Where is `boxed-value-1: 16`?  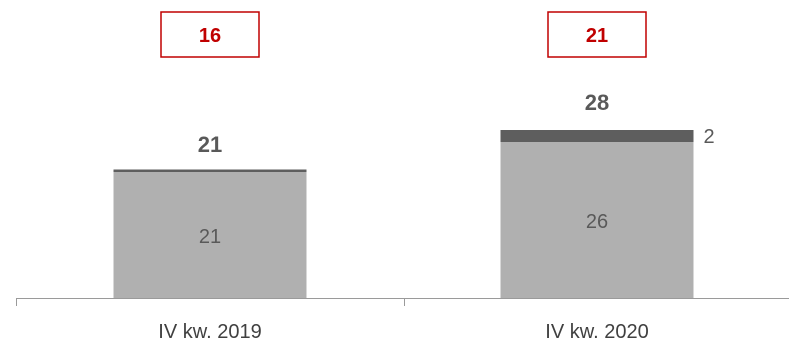 boxed-value-1: 16 is located at coordinates (210, 36).